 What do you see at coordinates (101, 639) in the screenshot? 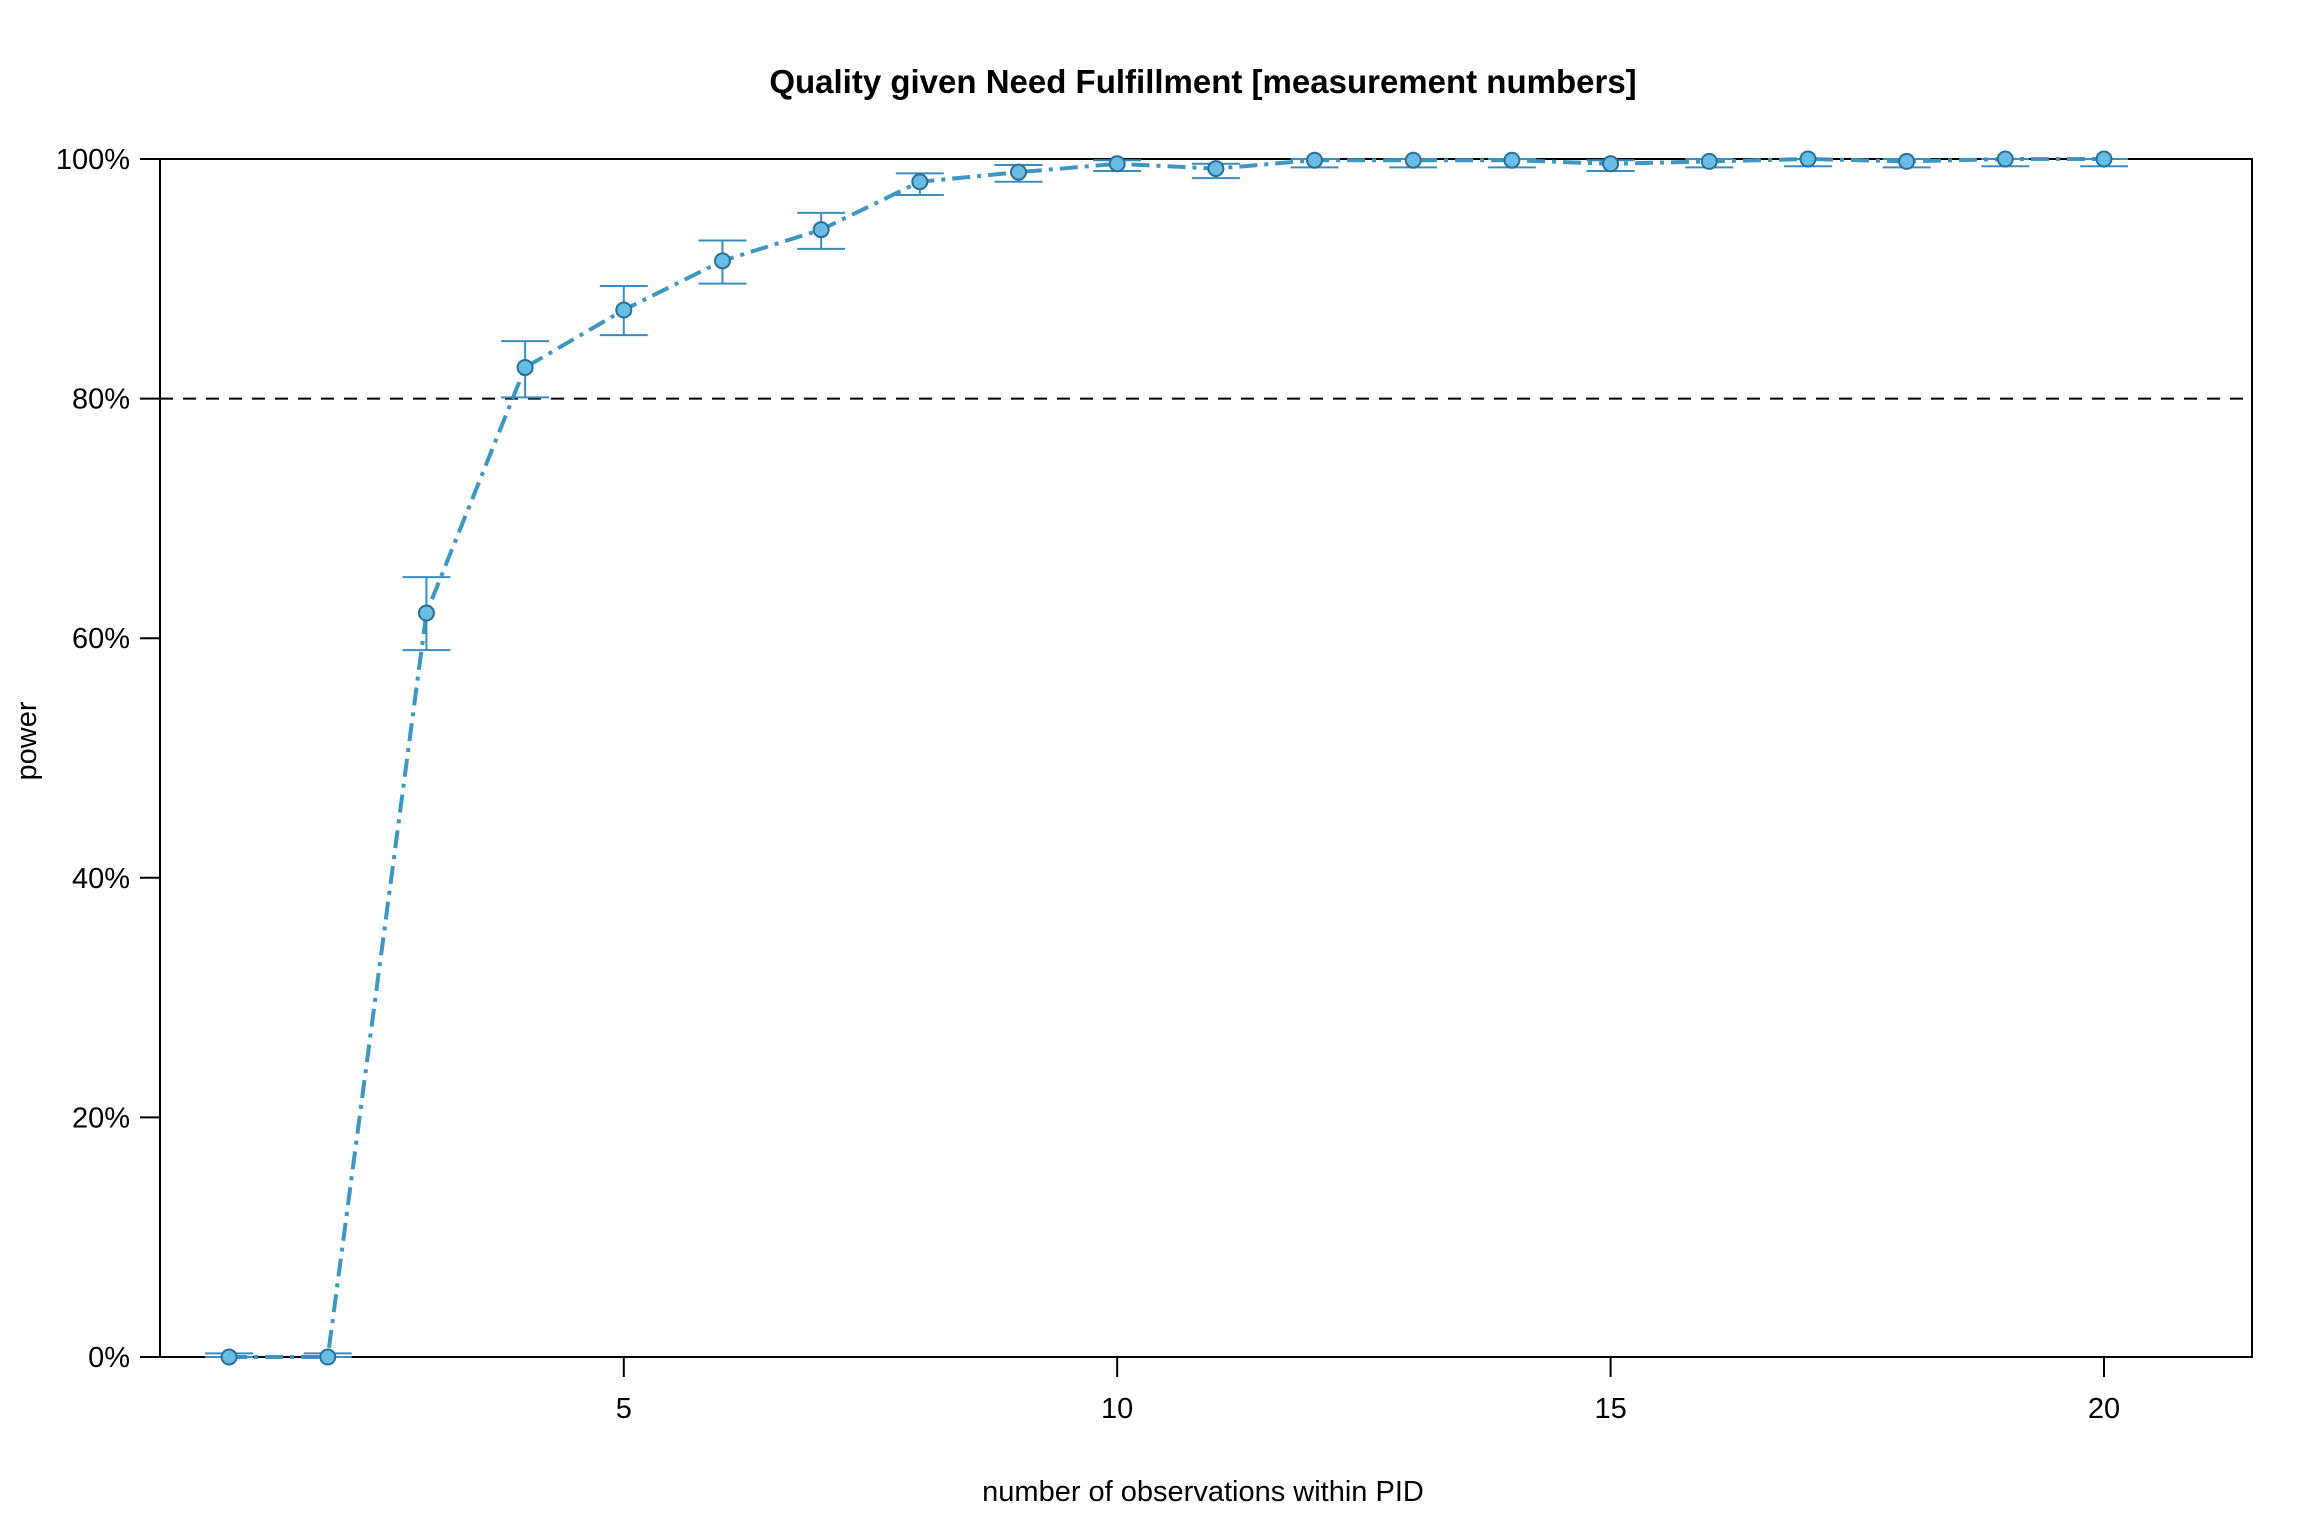
I see `y-tick-label: 60%` at bounding box center [101, 639].